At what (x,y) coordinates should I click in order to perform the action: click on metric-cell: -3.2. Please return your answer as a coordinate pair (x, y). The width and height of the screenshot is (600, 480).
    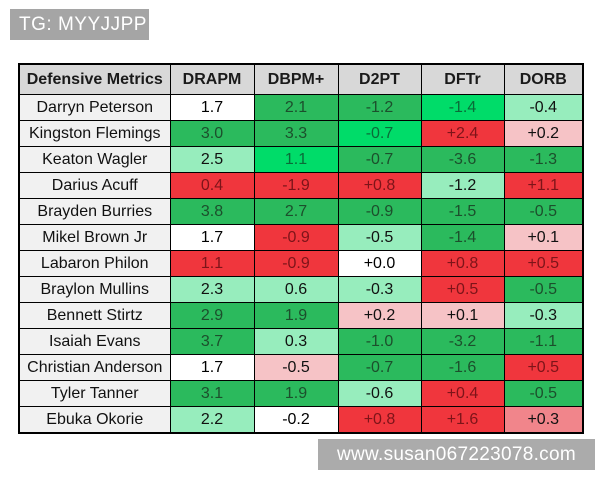
    Looking at the image, I should click on (462, 341).